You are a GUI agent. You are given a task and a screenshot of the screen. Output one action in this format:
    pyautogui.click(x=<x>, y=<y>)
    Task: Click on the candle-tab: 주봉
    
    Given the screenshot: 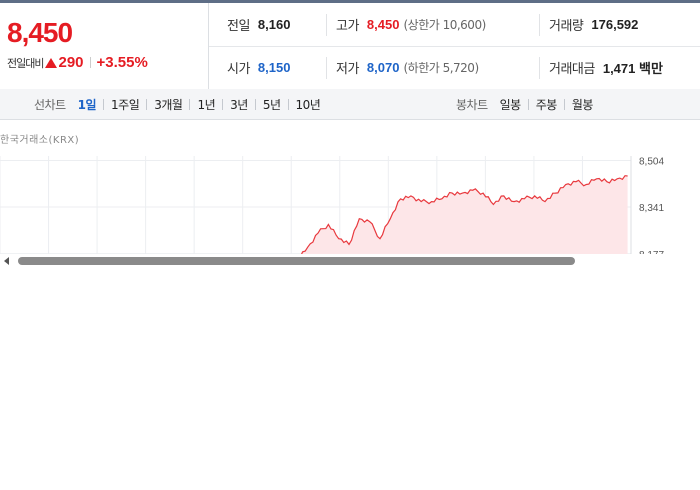 What is the action you would take?
    pyautogui.click(x=546, y=104)
    